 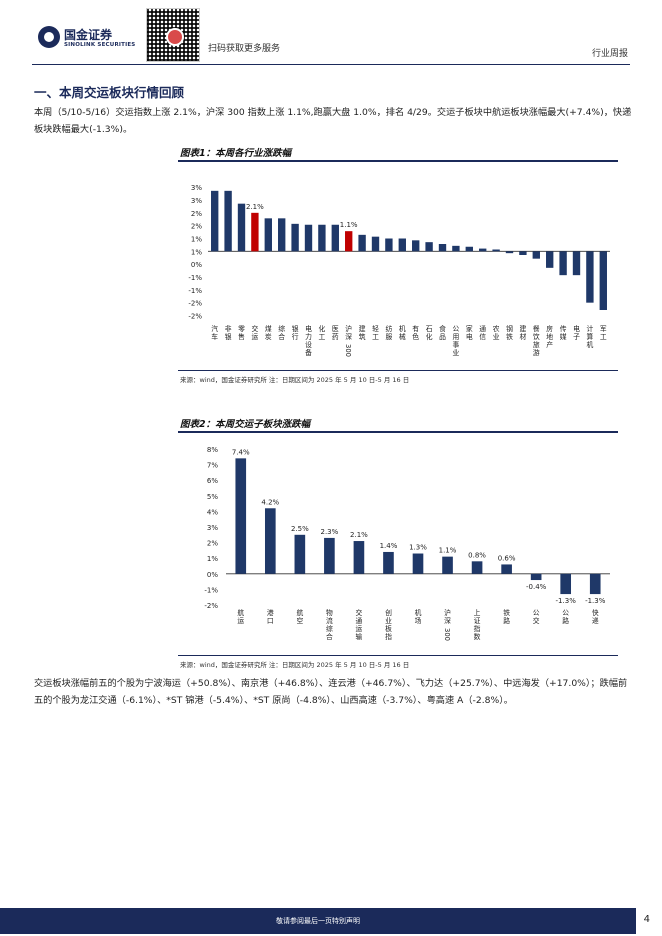 I want to click on header-divider, so click(x=331, y=64).